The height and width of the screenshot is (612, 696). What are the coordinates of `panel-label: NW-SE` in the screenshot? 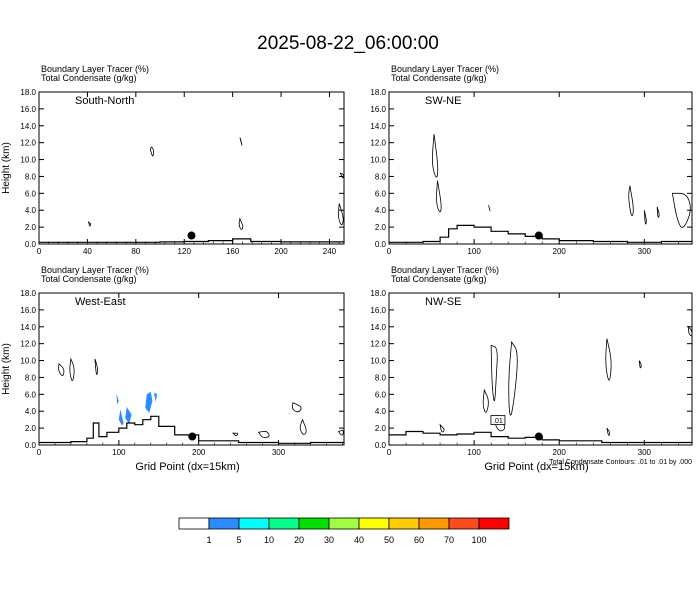 It's located at (443, 302).